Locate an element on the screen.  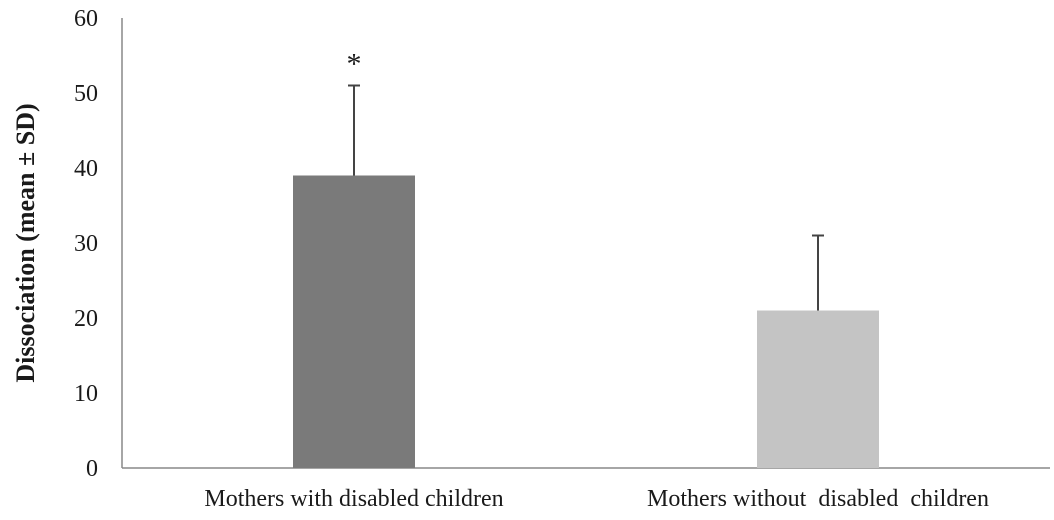
annotations: * is located at coordinates (354, 64).